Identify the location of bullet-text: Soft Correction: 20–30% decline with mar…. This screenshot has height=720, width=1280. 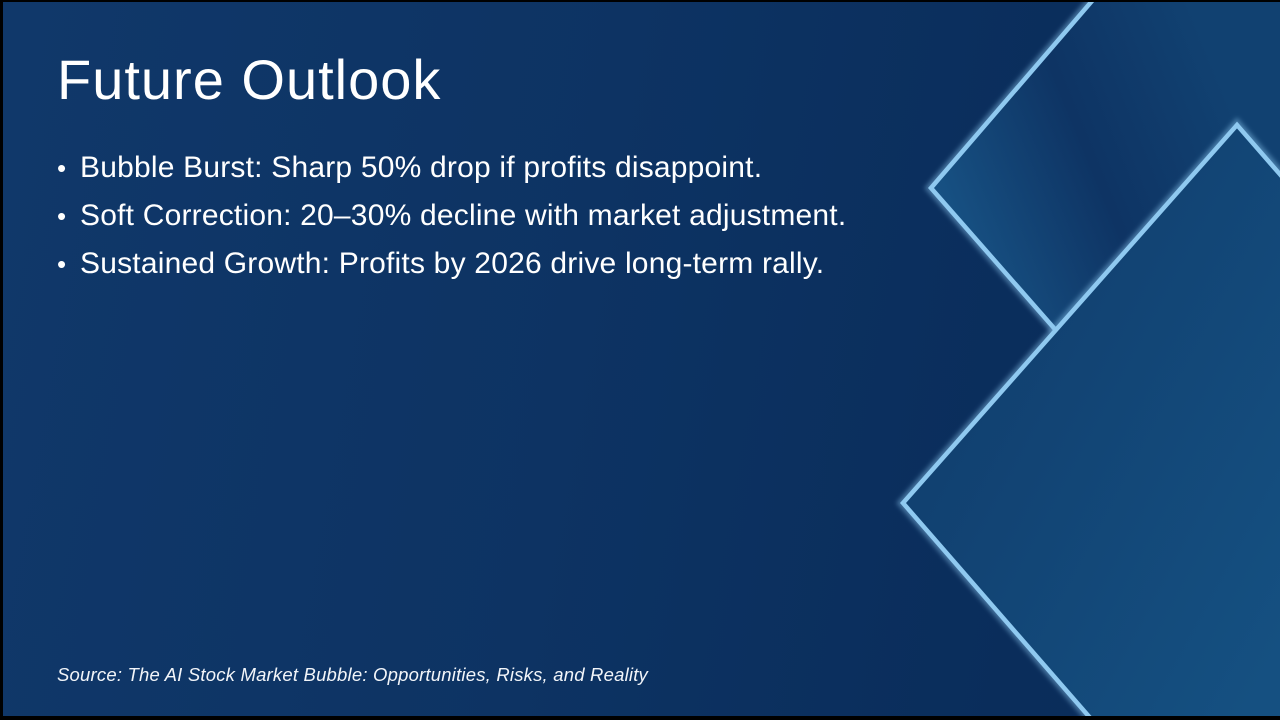
(463, 215).